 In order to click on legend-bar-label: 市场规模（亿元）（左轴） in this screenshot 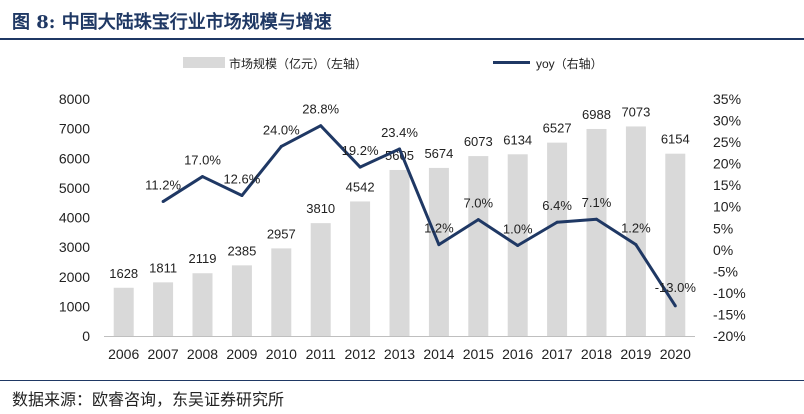, I will do `click(298, 63)`.